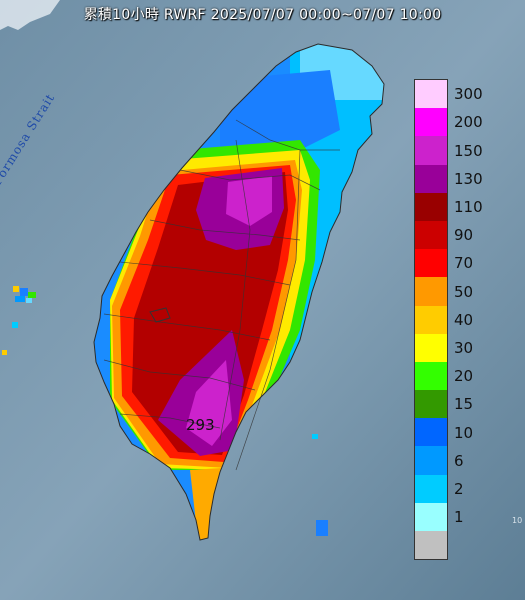  Describe the element at coordinates (209, 403) in the screenshot. I see `zone-magenta-south` at that location.